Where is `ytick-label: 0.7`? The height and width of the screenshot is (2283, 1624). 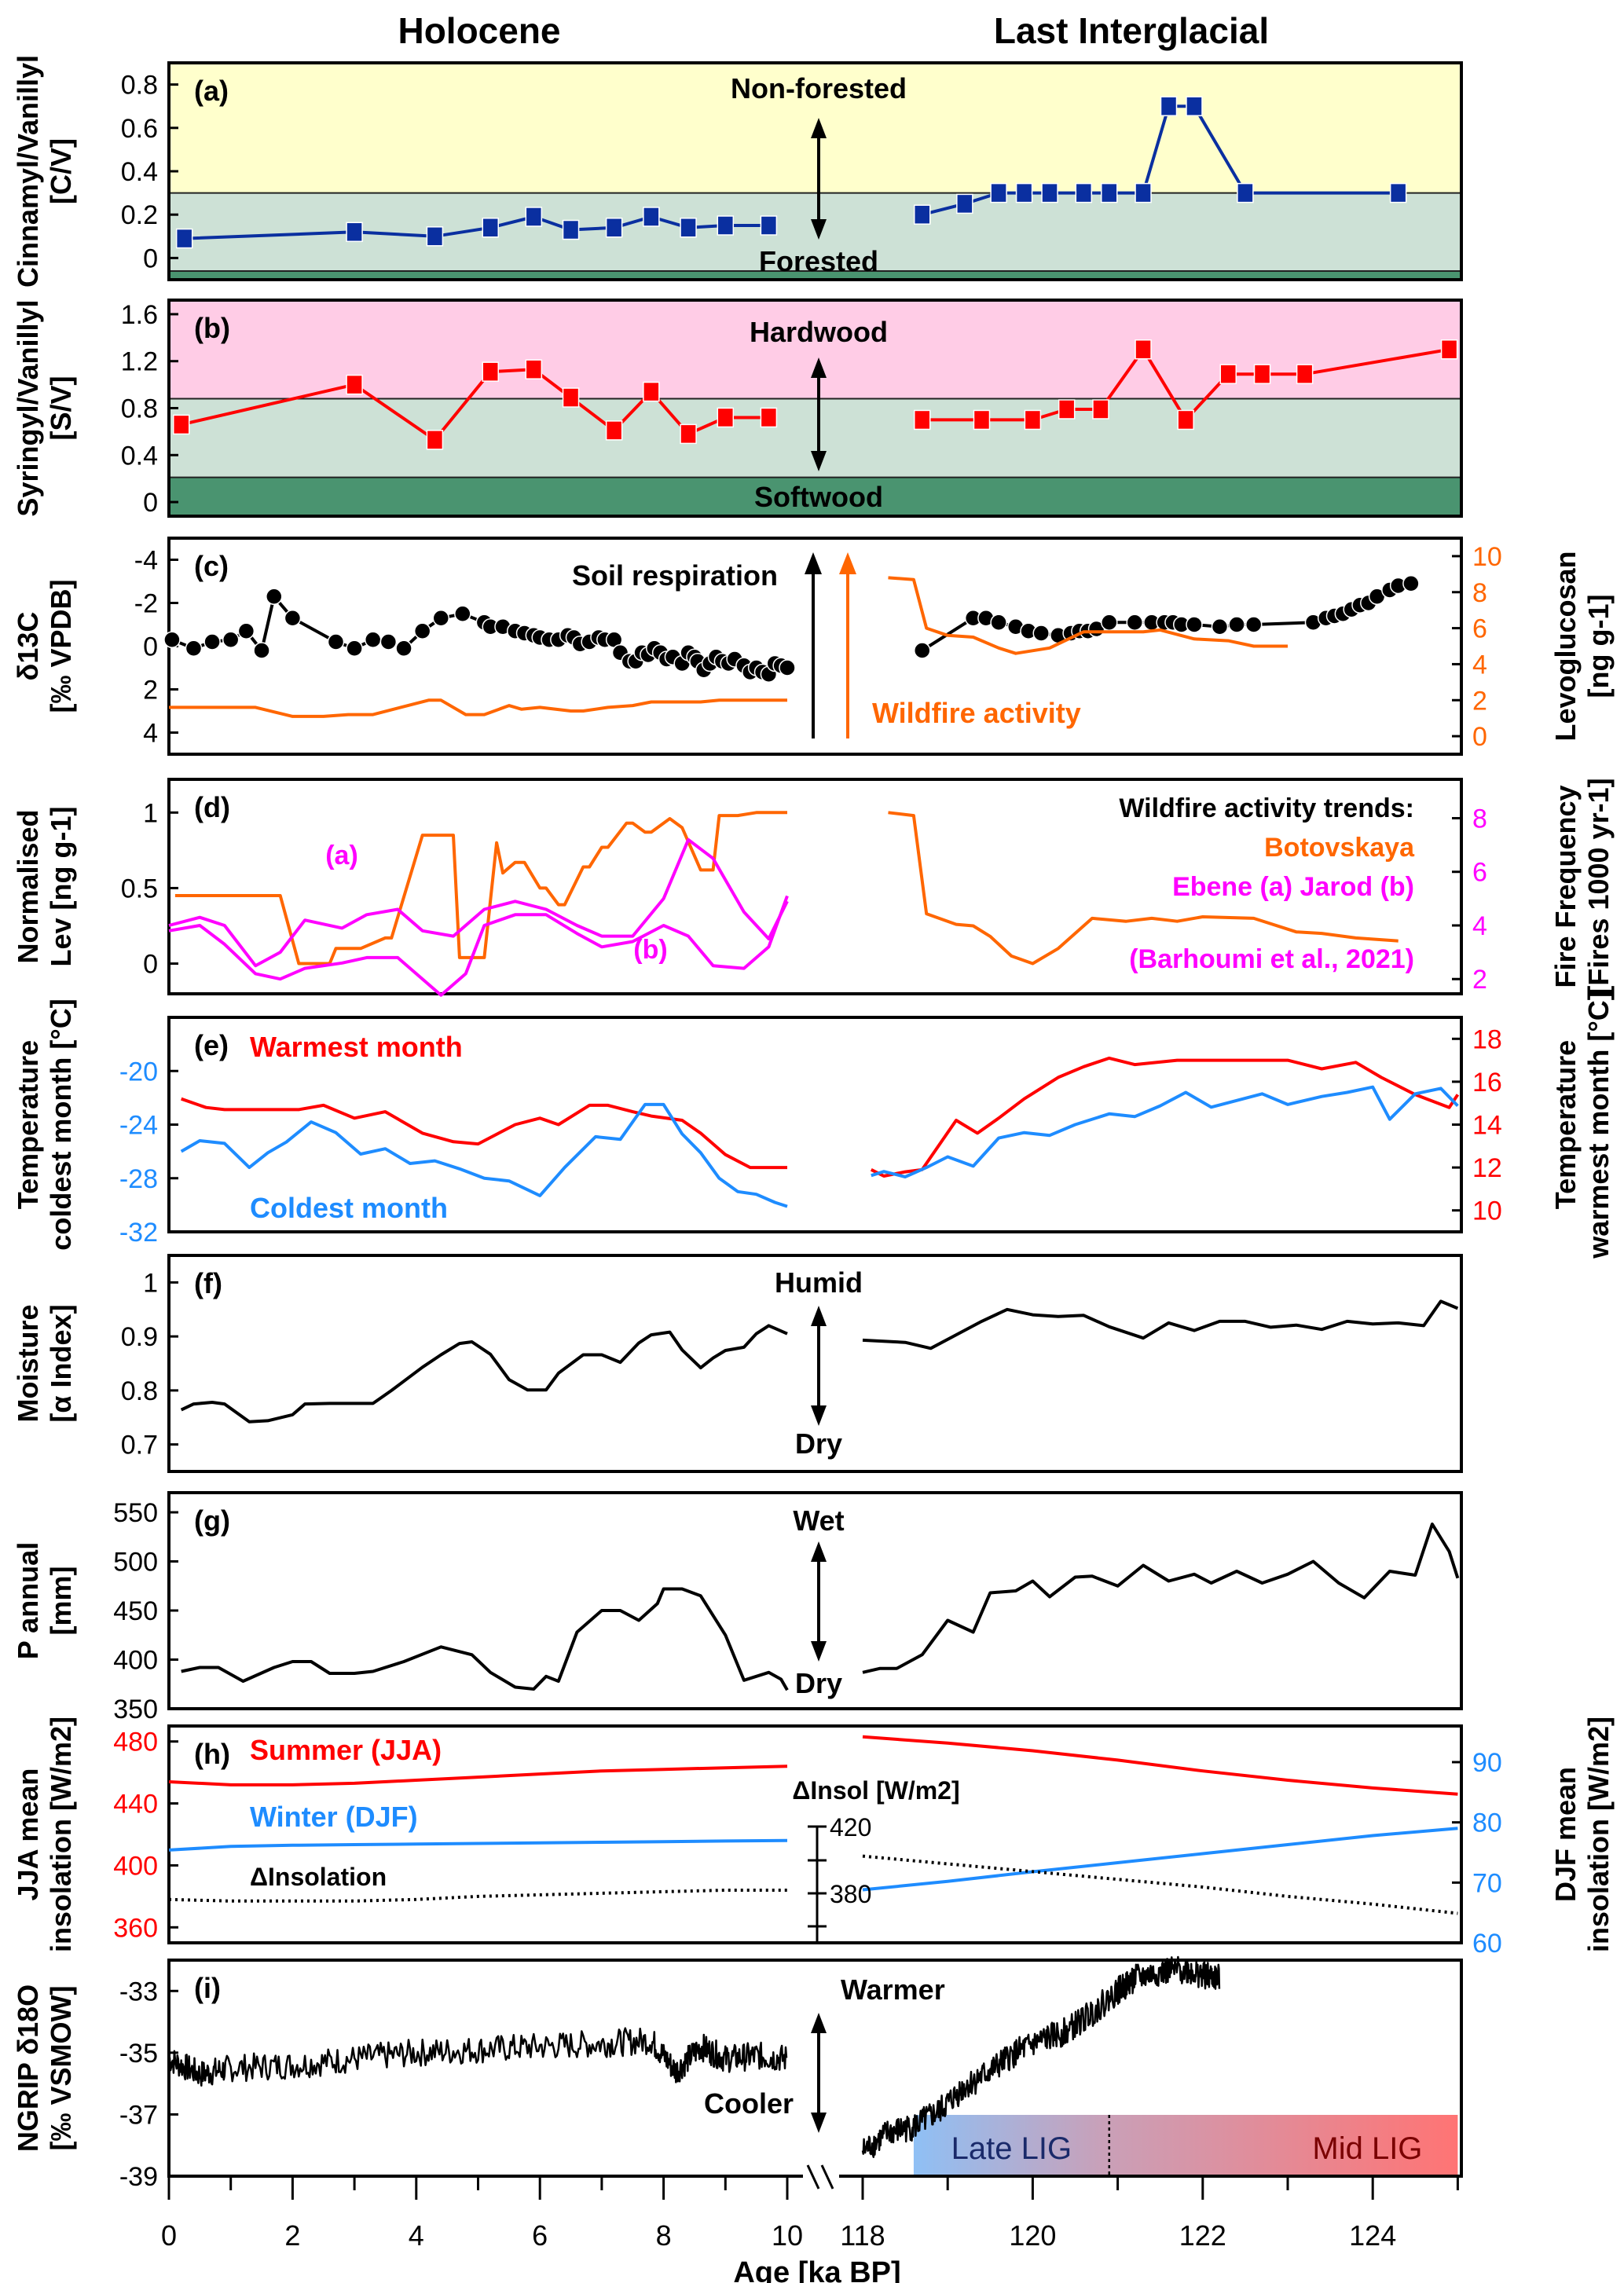
ytick-label: 0.7 is located at coordinates (139, 1445).